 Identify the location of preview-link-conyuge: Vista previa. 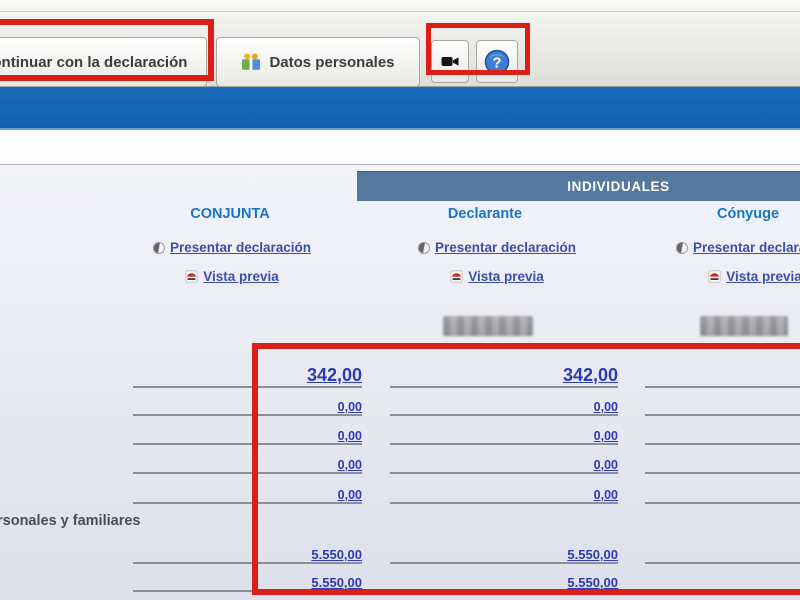
(721, 276).